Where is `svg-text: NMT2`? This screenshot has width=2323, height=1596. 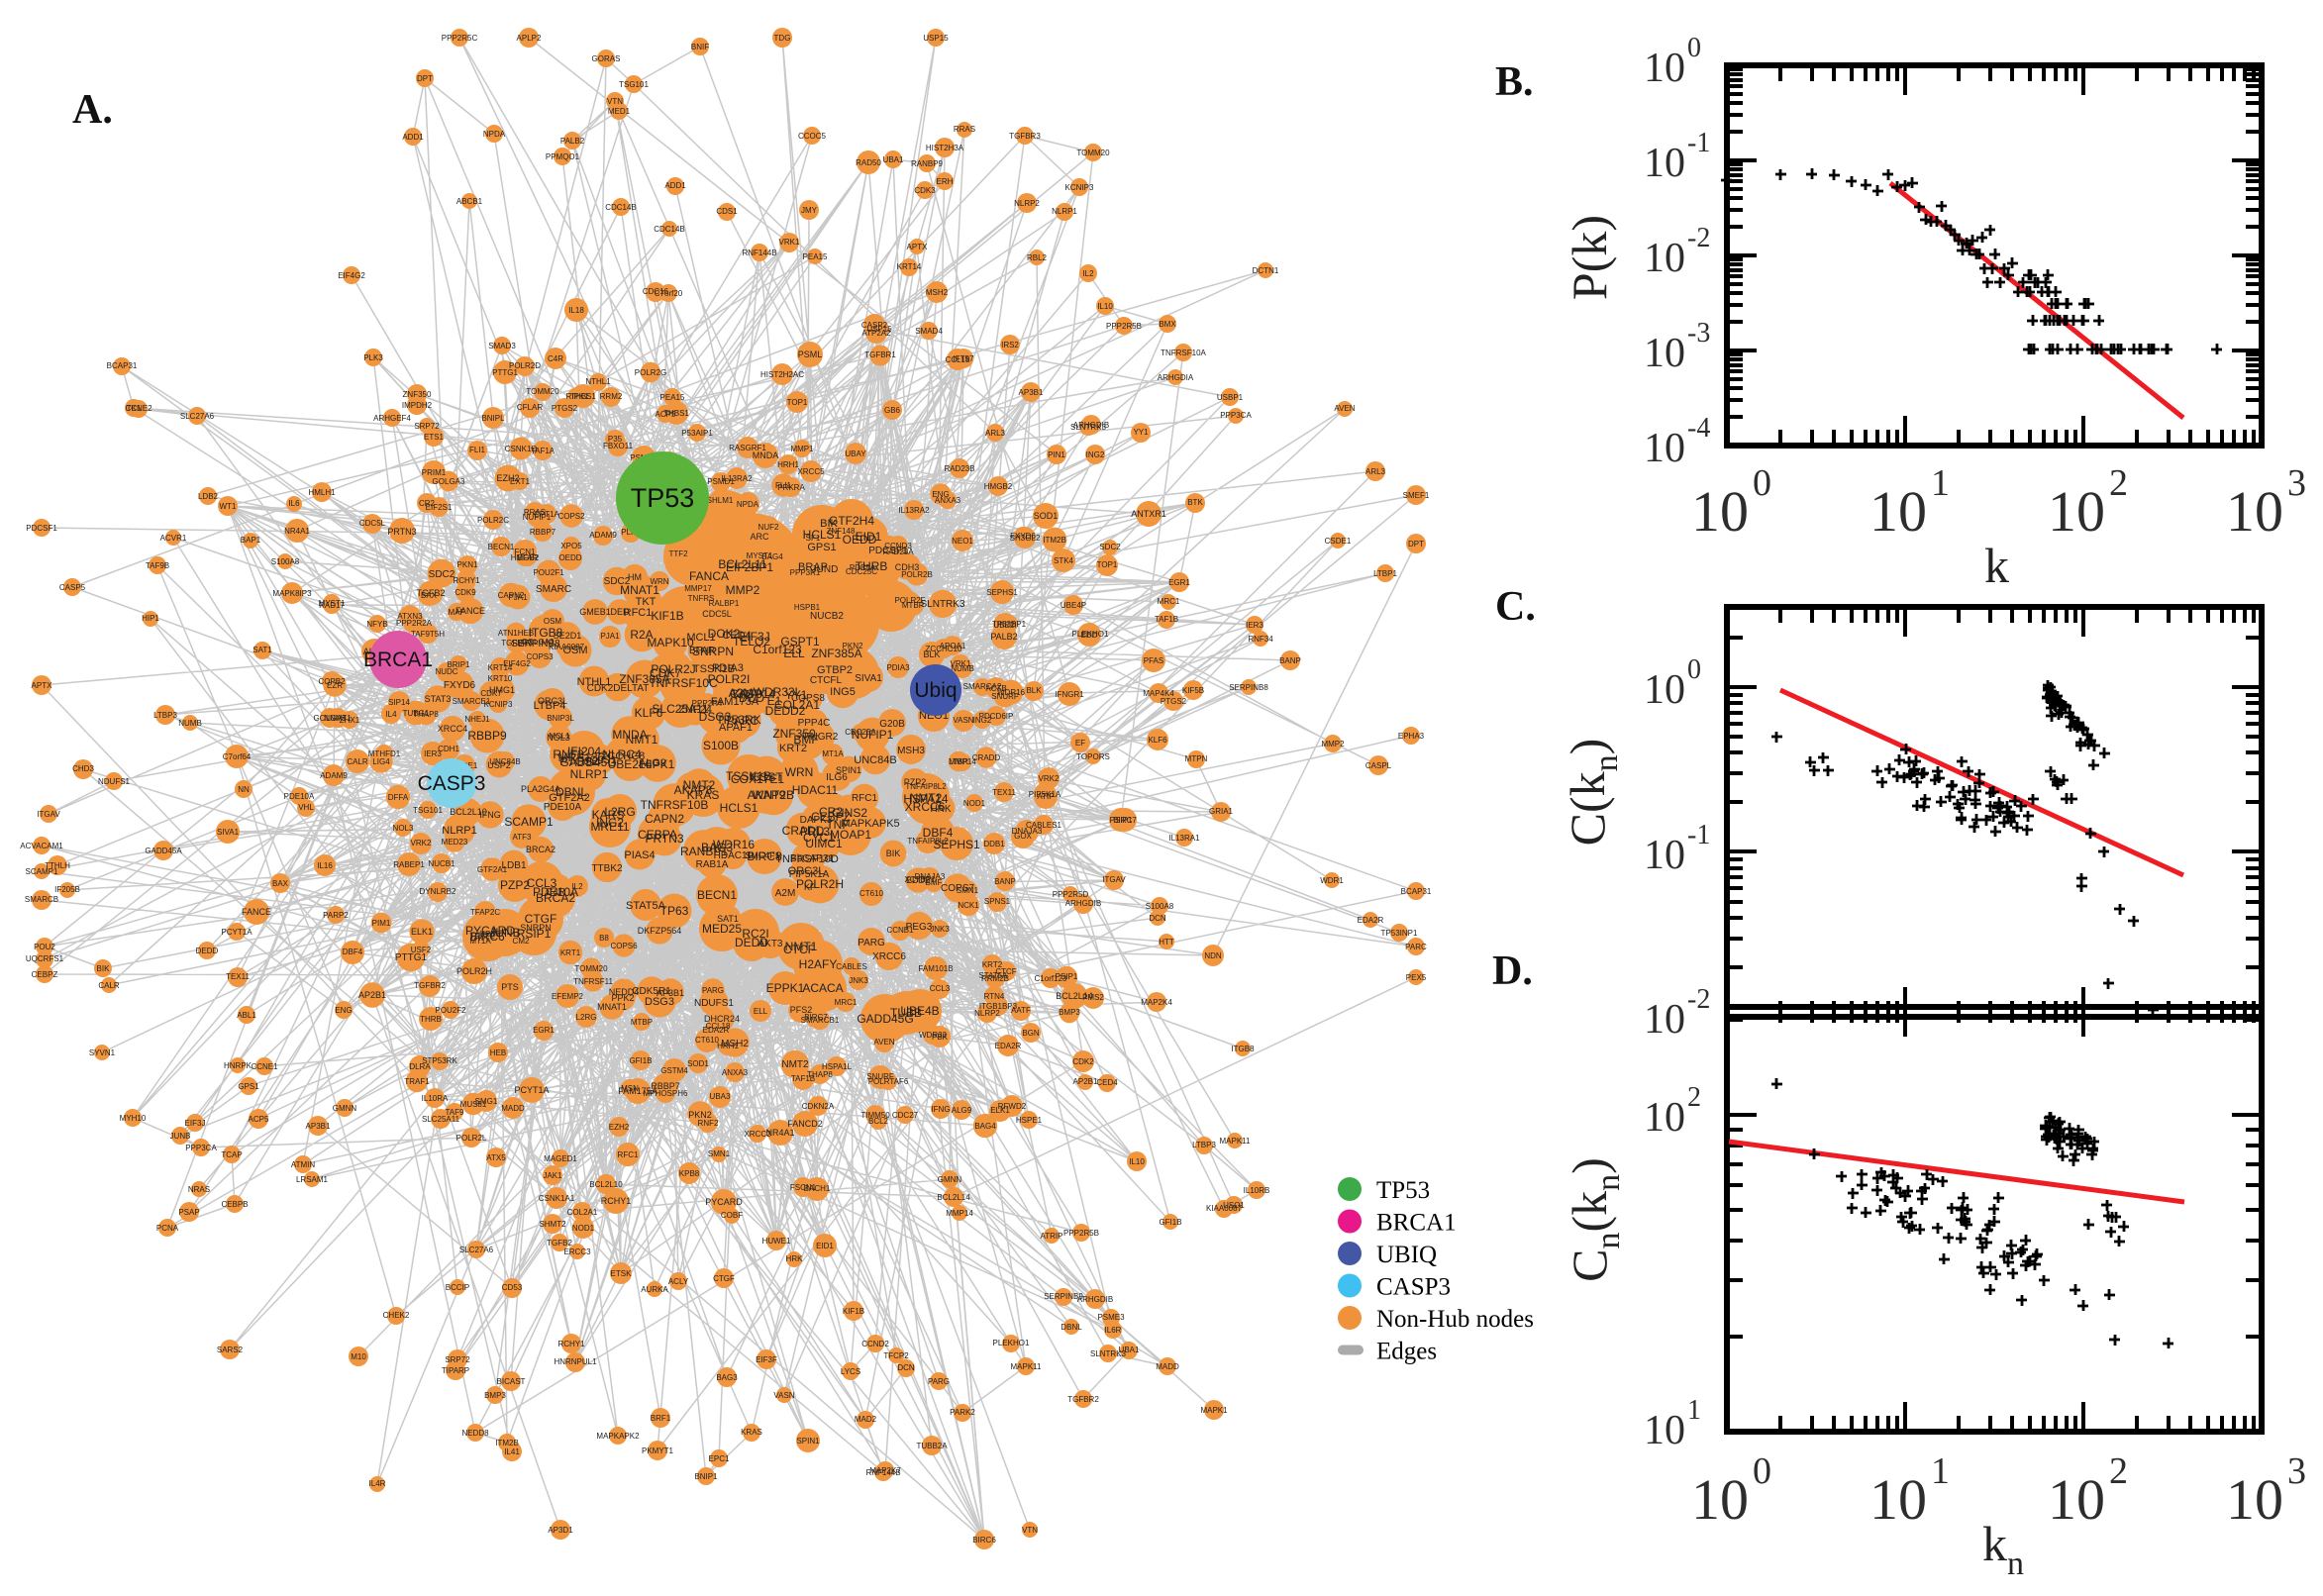
svg-text: NMT2 is located at coordinates (795, 1064).